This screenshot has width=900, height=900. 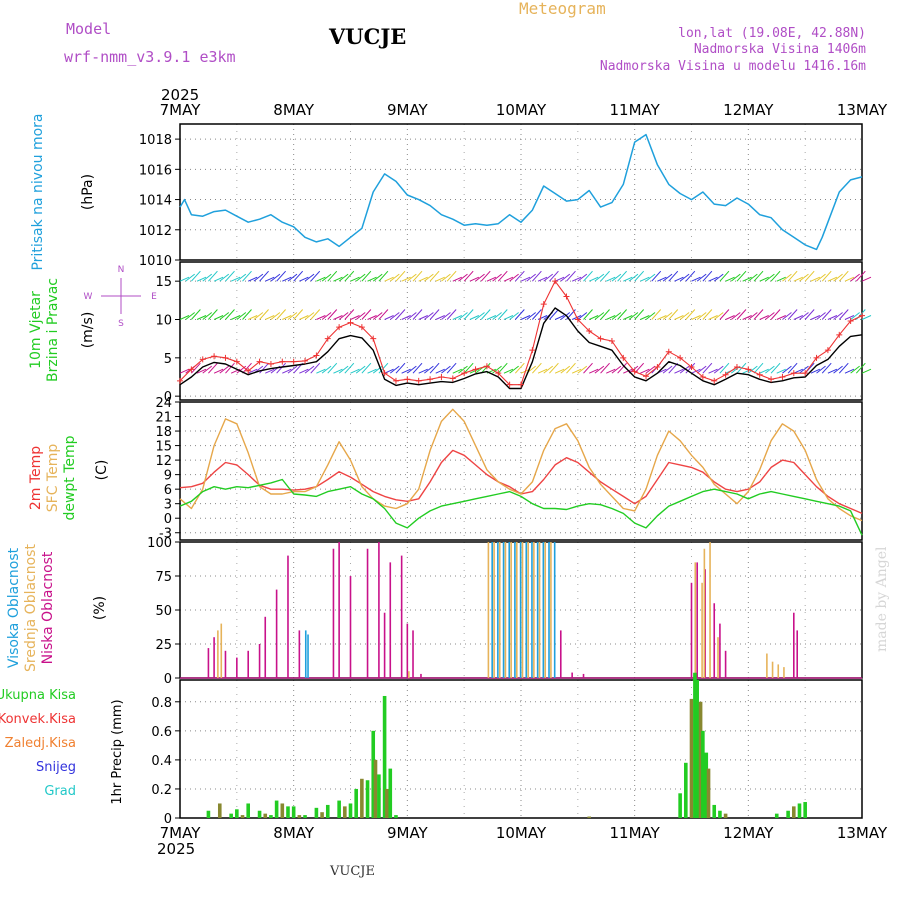 I want to click on y-tick-label: 6, so click(x=168, y=490).